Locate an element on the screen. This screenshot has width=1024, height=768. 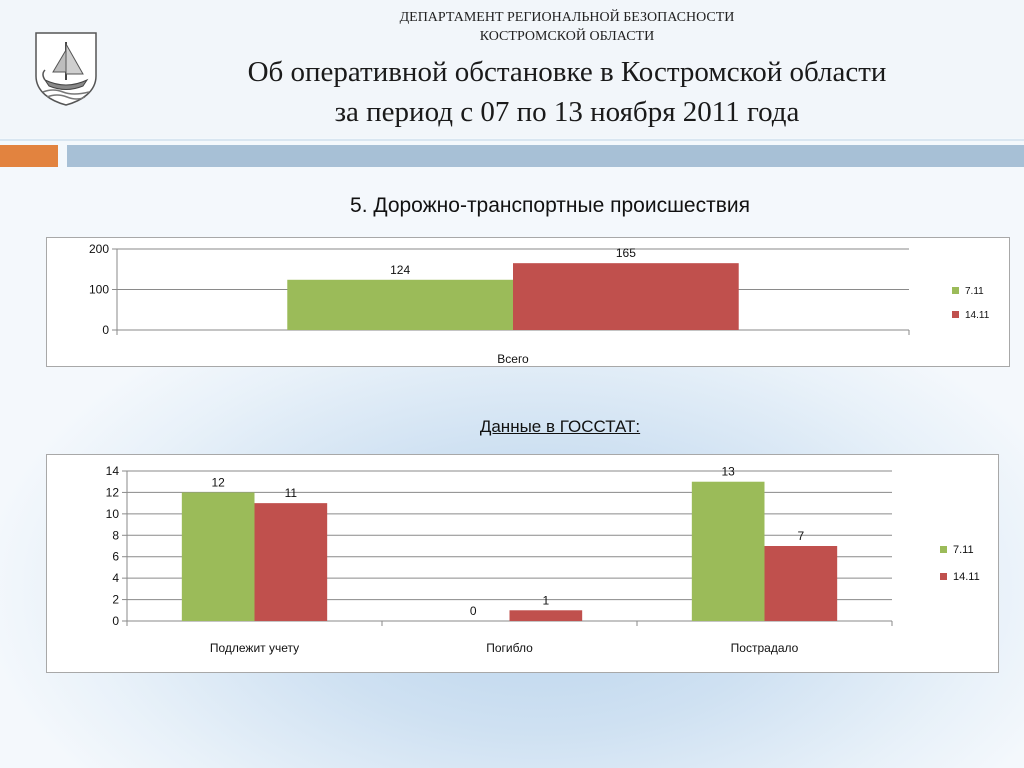
category-label: Погибло is located at coordinates (509, 648).